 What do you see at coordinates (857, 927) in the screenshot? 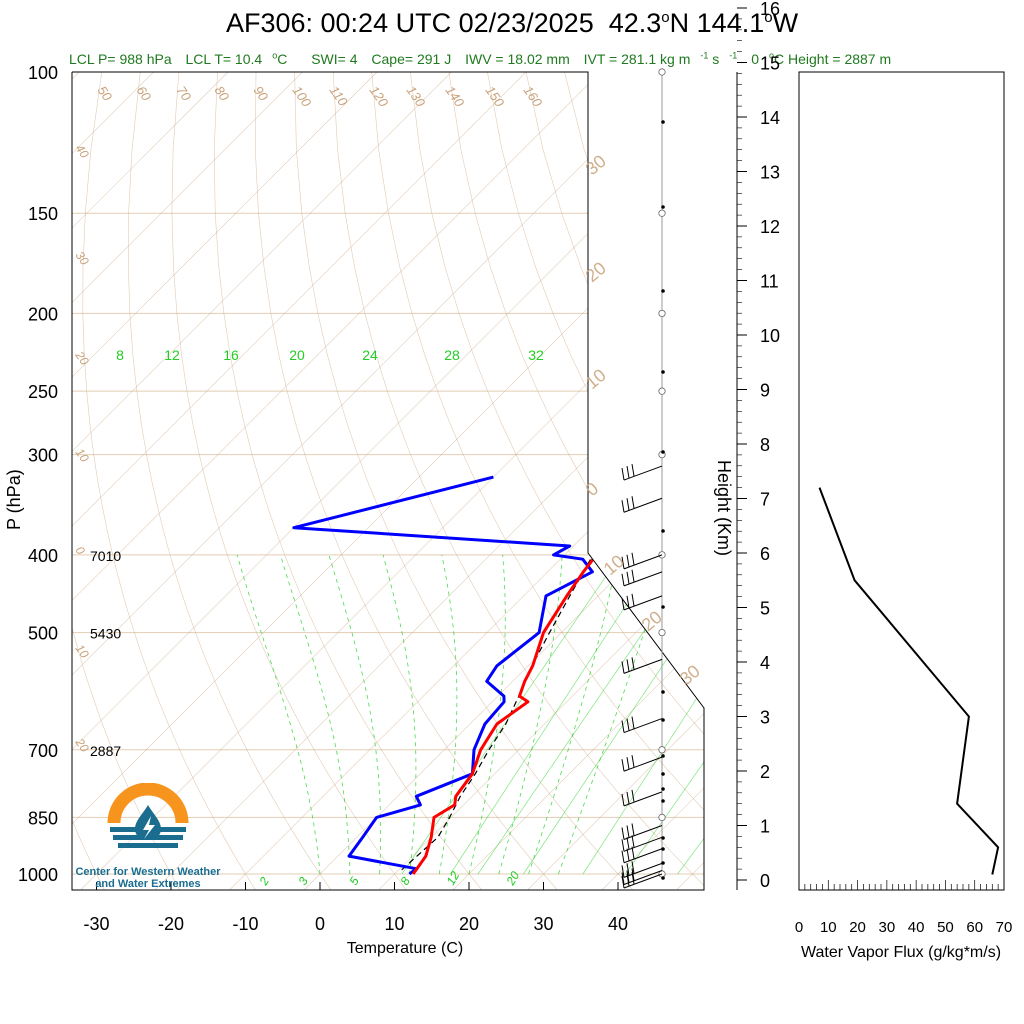
I see `flux-tick-label: 20` at bounding box center [857, 927].